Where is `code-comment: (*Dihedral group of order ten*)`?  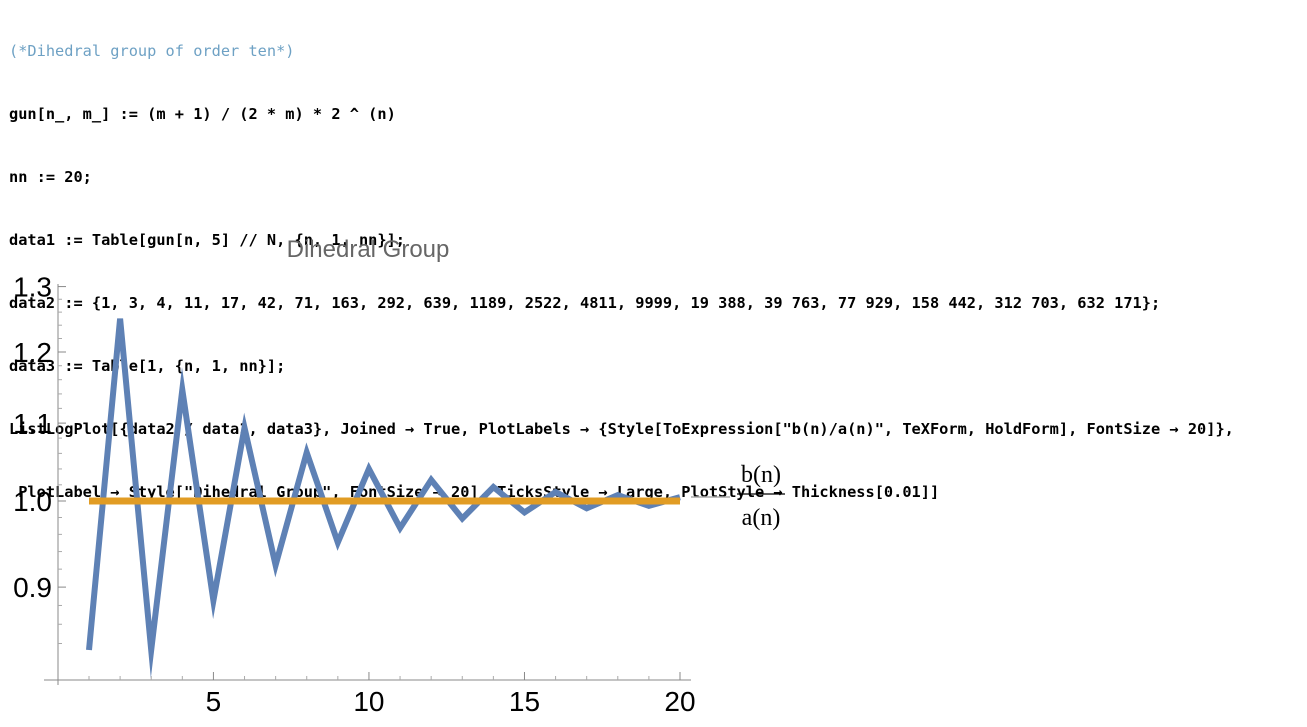 code-comment: (*Dihedral group of order ten*) is located at coordinates (152, 51).